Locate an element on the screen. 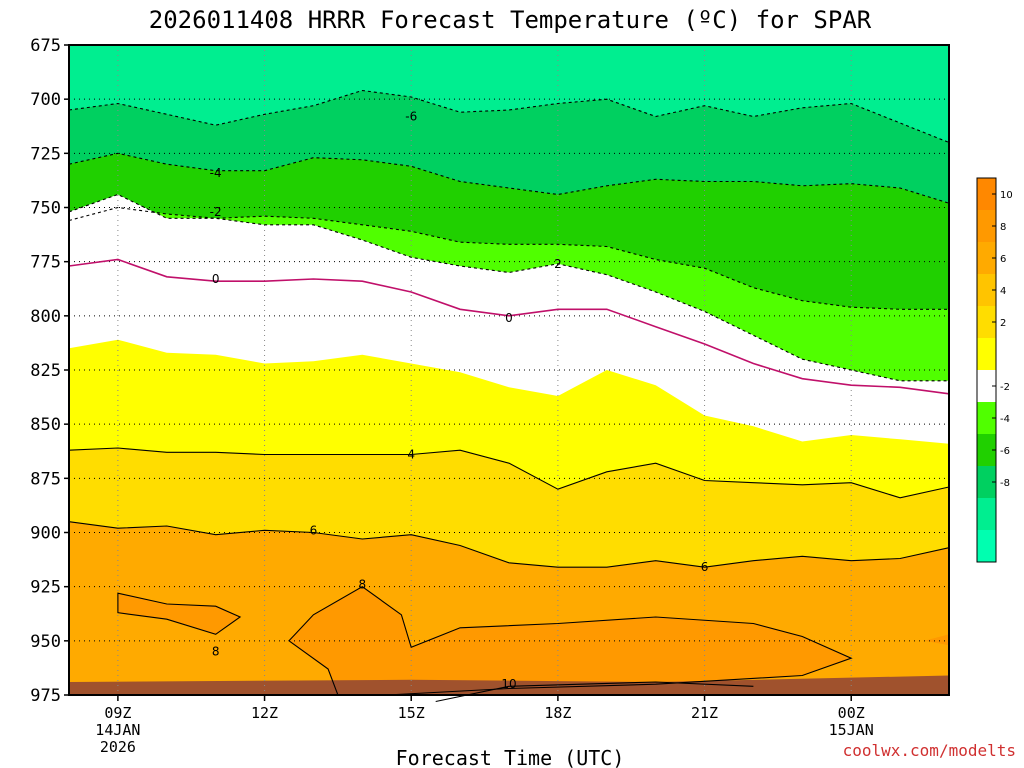  isotherm-10-line is located at coordinates (594, 692).